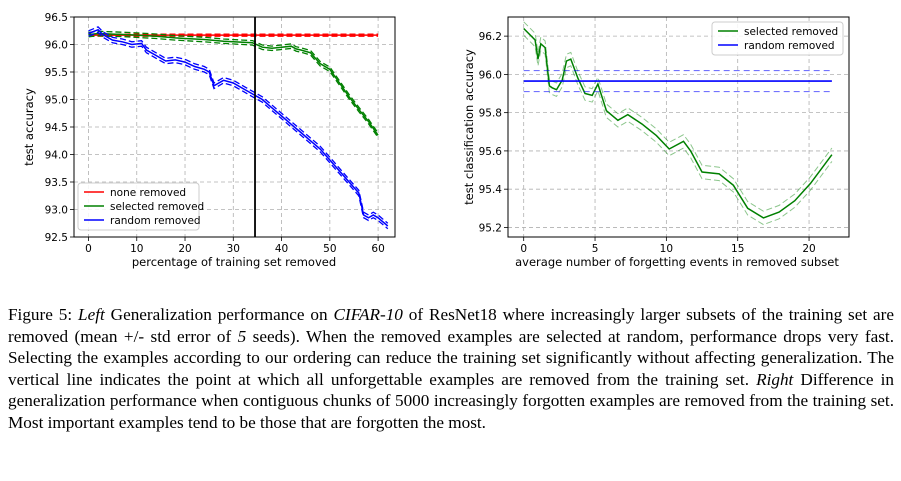 This screenshot has height=481, width=901. Describe the element at coordinates (329, 249) in the screenshot. I see `l-x-tick-label: 50` at that location.